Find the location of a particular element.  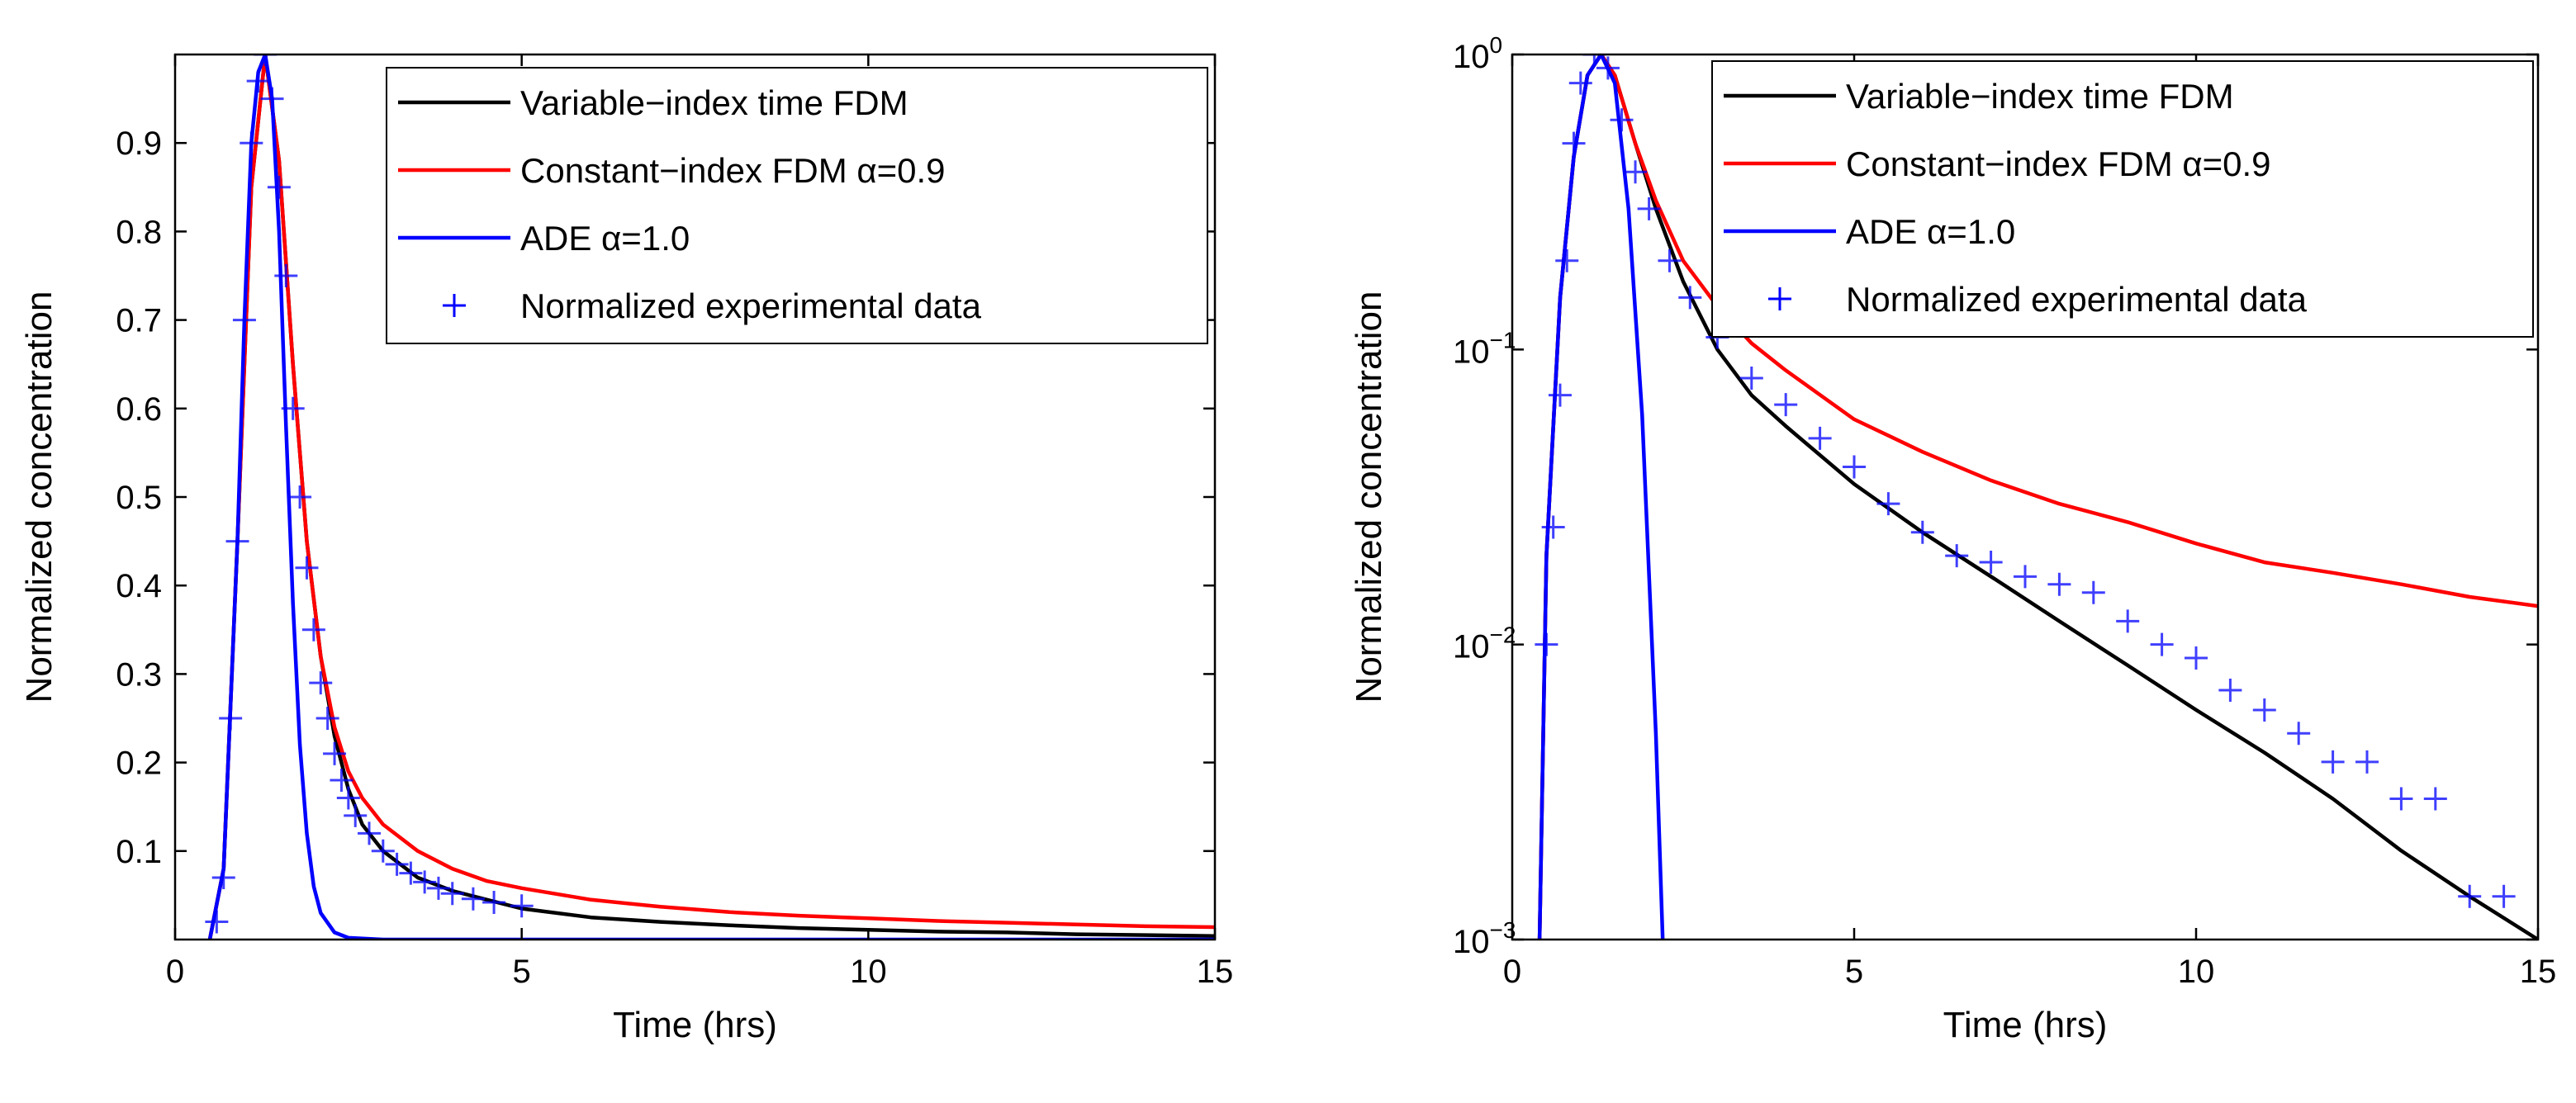

y-tick-label: 10⁻² is located at coordinates (1484, 644).